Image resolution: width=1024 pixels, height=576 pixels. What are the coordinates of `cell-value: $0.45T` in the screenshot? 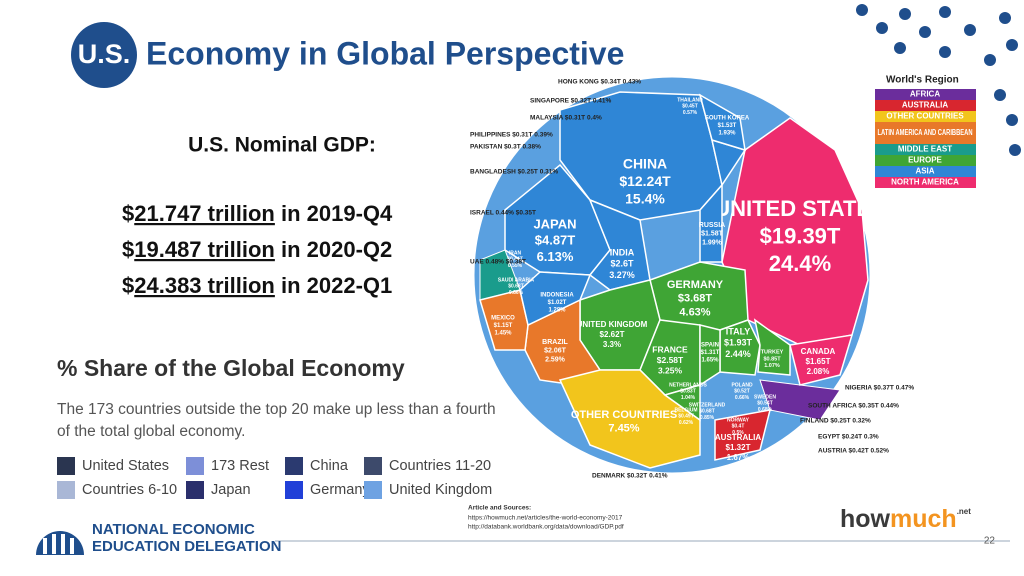 It's located at (690, 107).